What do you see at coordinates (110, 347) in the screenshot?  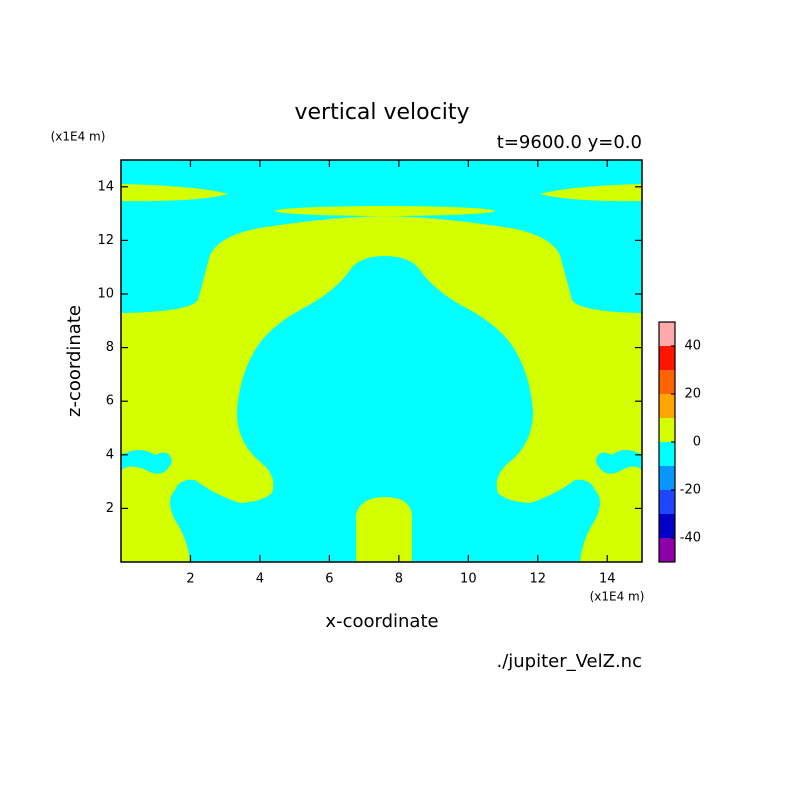 I see `y-tick-label: 8` at bounding box center [110, 347].